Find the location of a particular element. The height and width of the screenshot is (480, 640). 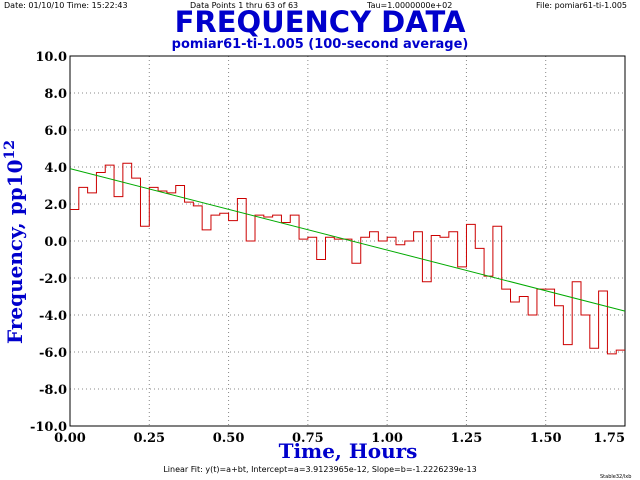

chart-title: FREQUENCY DATA is located at coordinates (320, 22).